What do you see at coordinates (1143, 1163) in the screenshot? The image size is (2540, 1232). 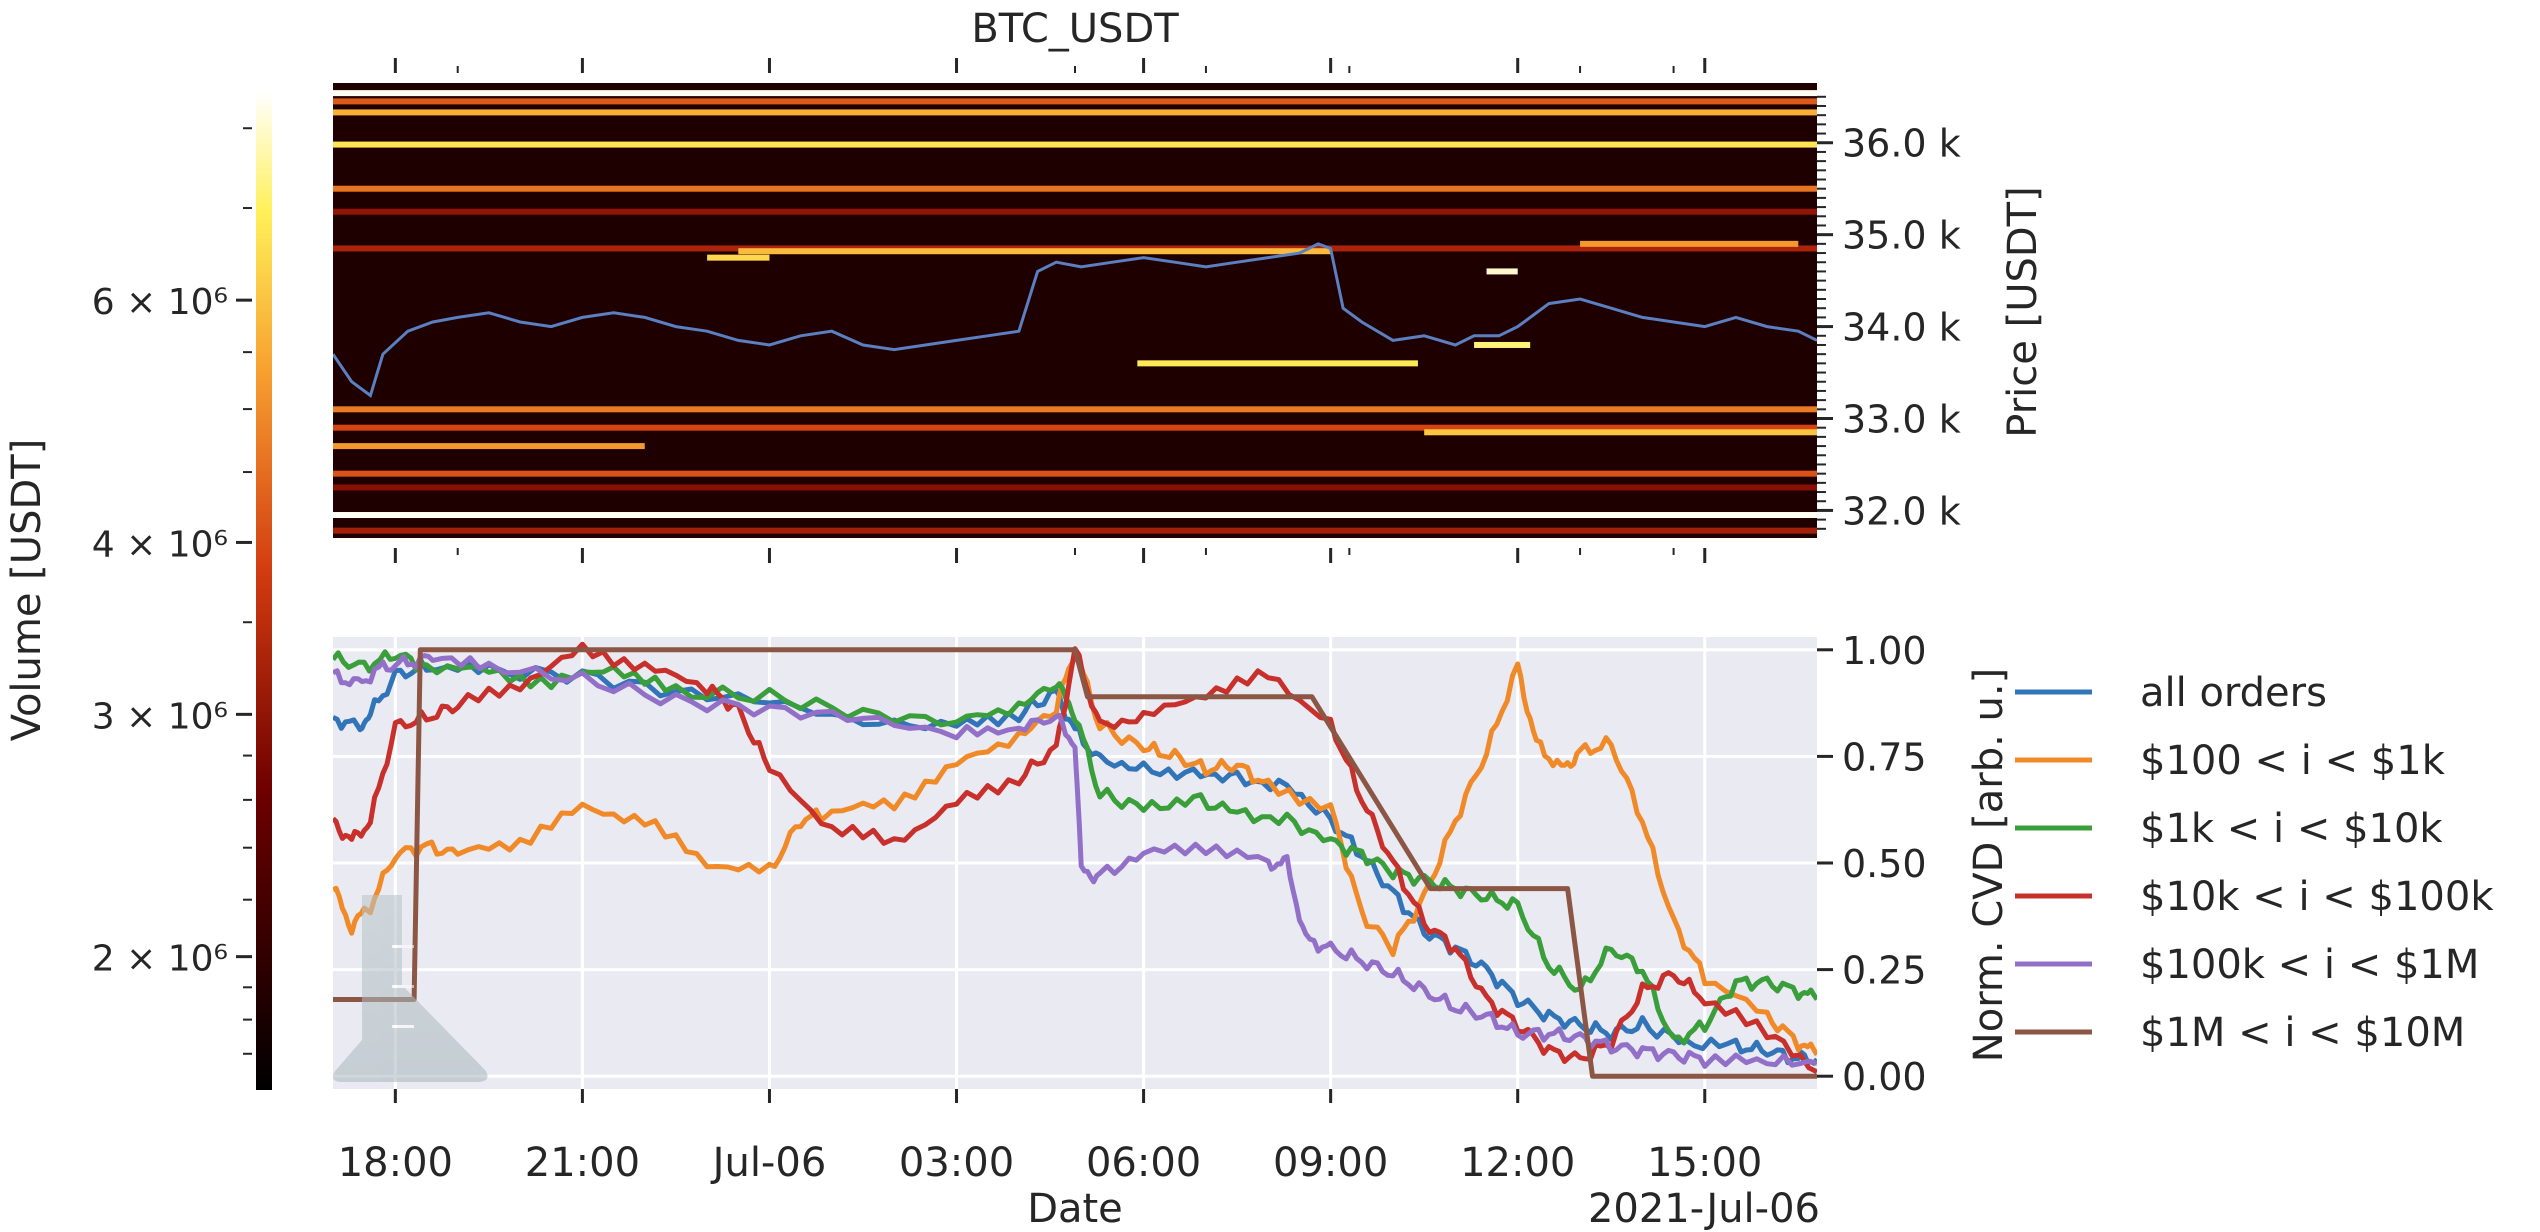 I see `x-tick-label: 06:00` at bounding box center [1143, 1163].